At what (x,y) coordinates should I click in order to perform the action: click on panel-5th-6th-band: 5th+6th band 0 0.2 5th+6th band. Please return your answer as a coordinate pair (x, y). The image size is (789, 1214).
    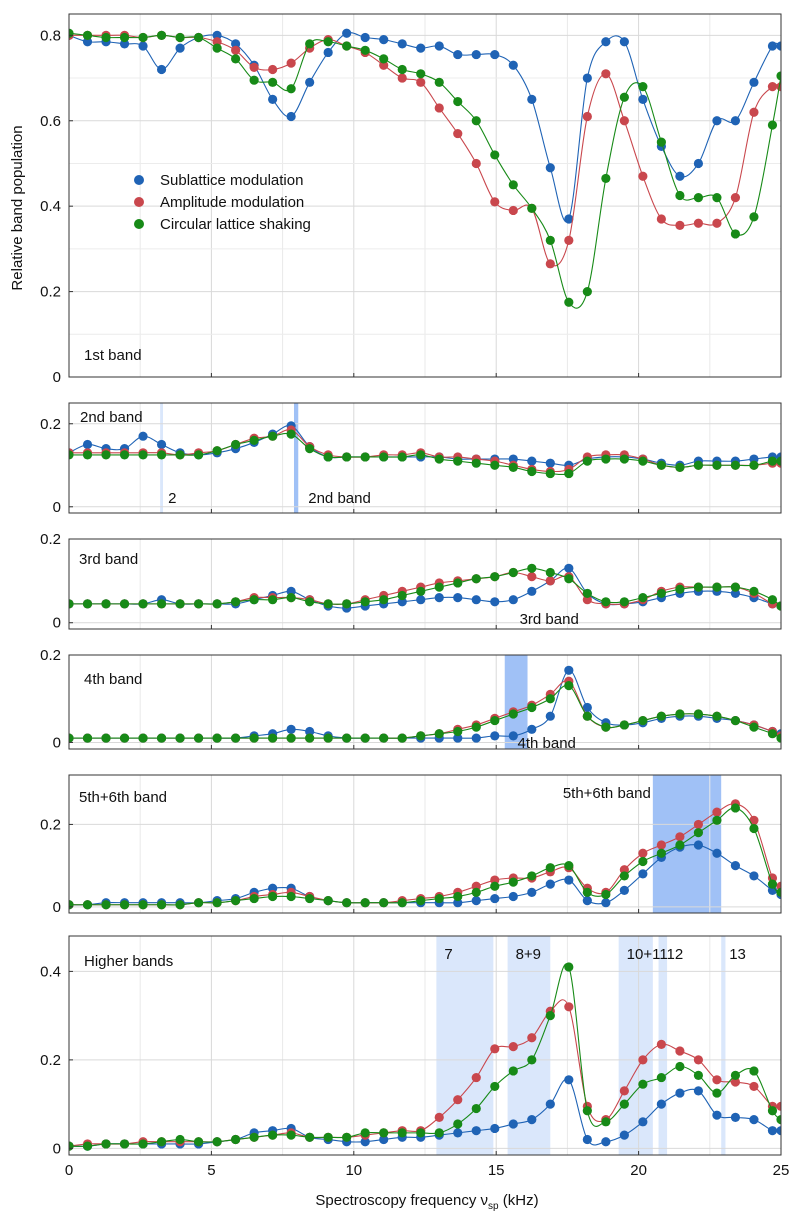
    Looking at the image, I should click on (411, 845).